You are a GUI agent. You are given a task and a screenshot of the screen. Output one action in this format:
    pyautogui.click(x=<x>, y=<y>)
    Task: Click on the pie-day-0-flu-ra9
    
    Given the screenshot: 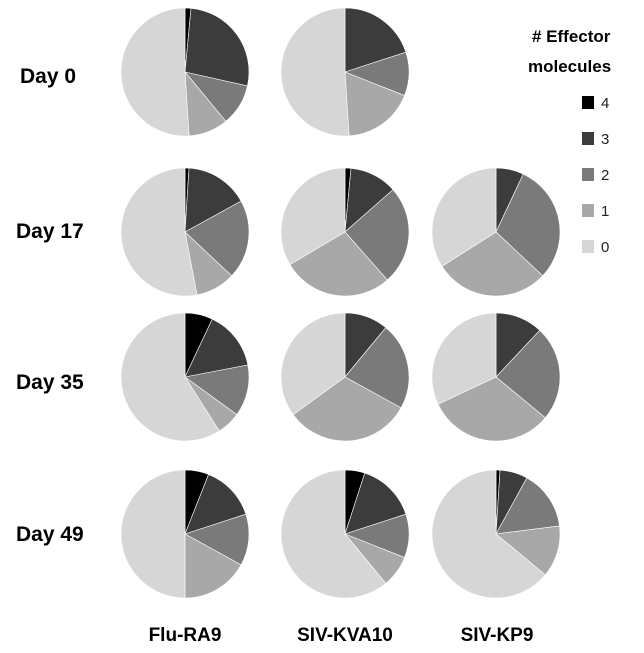 What is the action you would take?
    pyautogui.click(x=185, y=72)
    